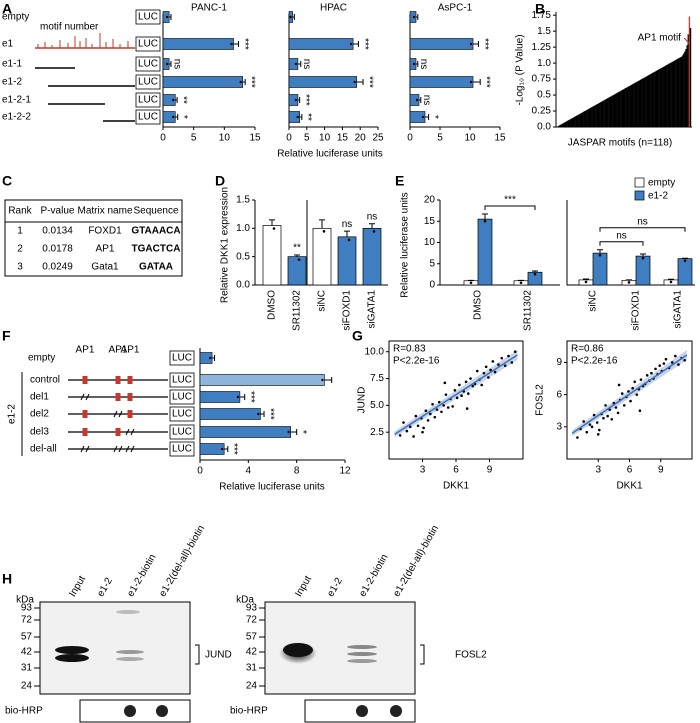 This screenshot has height=723, width=700. I want to click on table-header: P-value, so click(58, 211).